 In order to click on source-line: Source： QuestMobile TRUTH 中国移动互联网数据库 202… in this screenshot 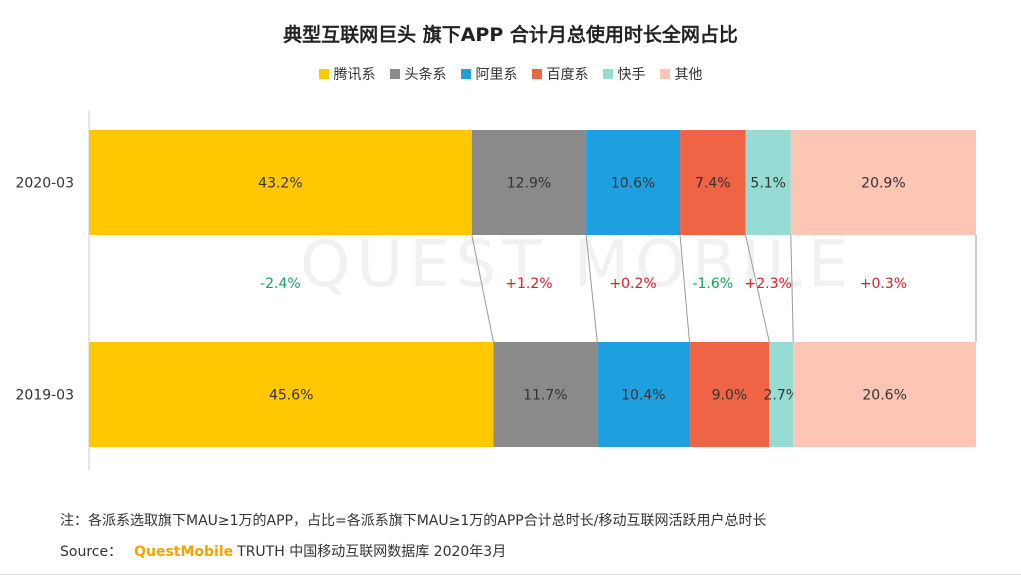, I will do `click(283, 551)`.